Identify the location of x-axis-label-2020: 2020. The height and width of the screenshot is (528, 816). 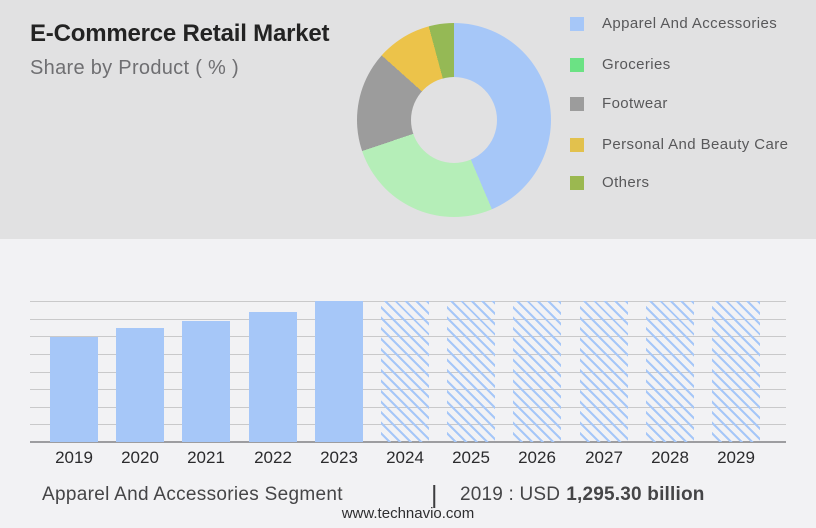
(140, 457).